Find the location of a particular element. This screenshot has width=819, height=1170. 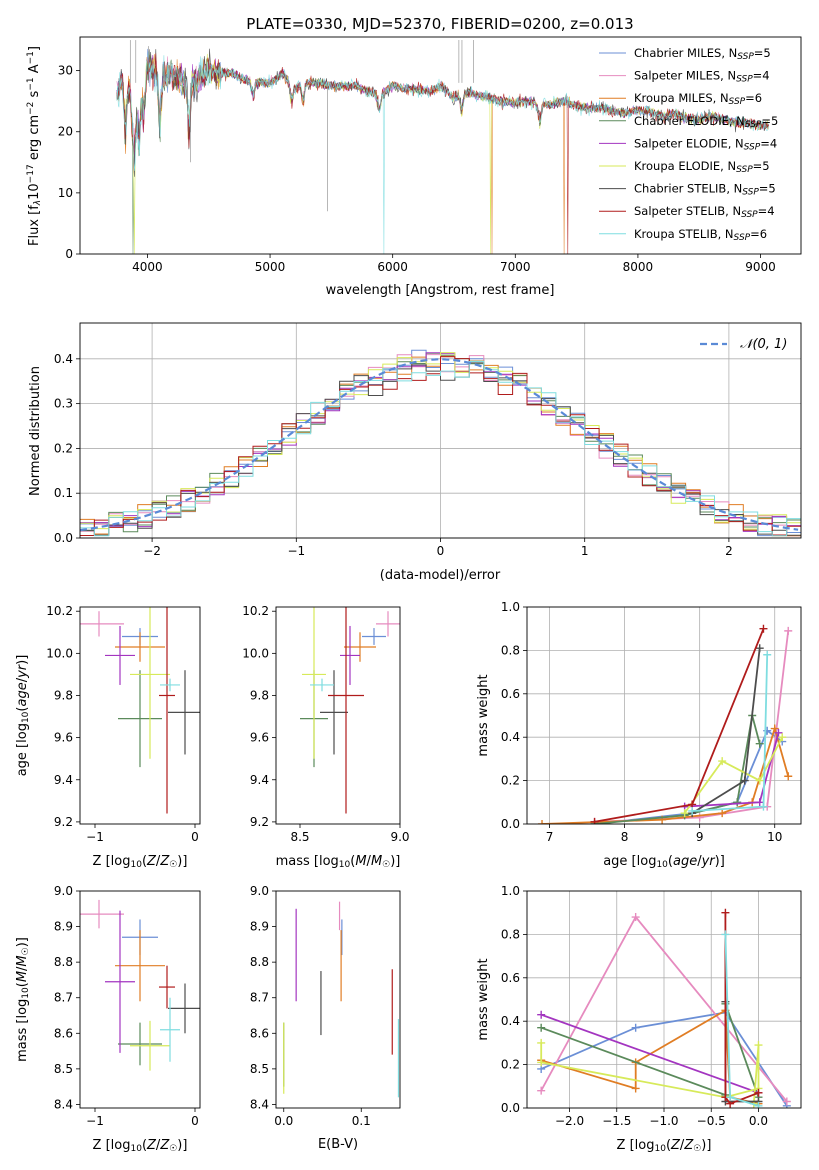

y-tick-label: 10.0 is located at coordinates (255, 653).